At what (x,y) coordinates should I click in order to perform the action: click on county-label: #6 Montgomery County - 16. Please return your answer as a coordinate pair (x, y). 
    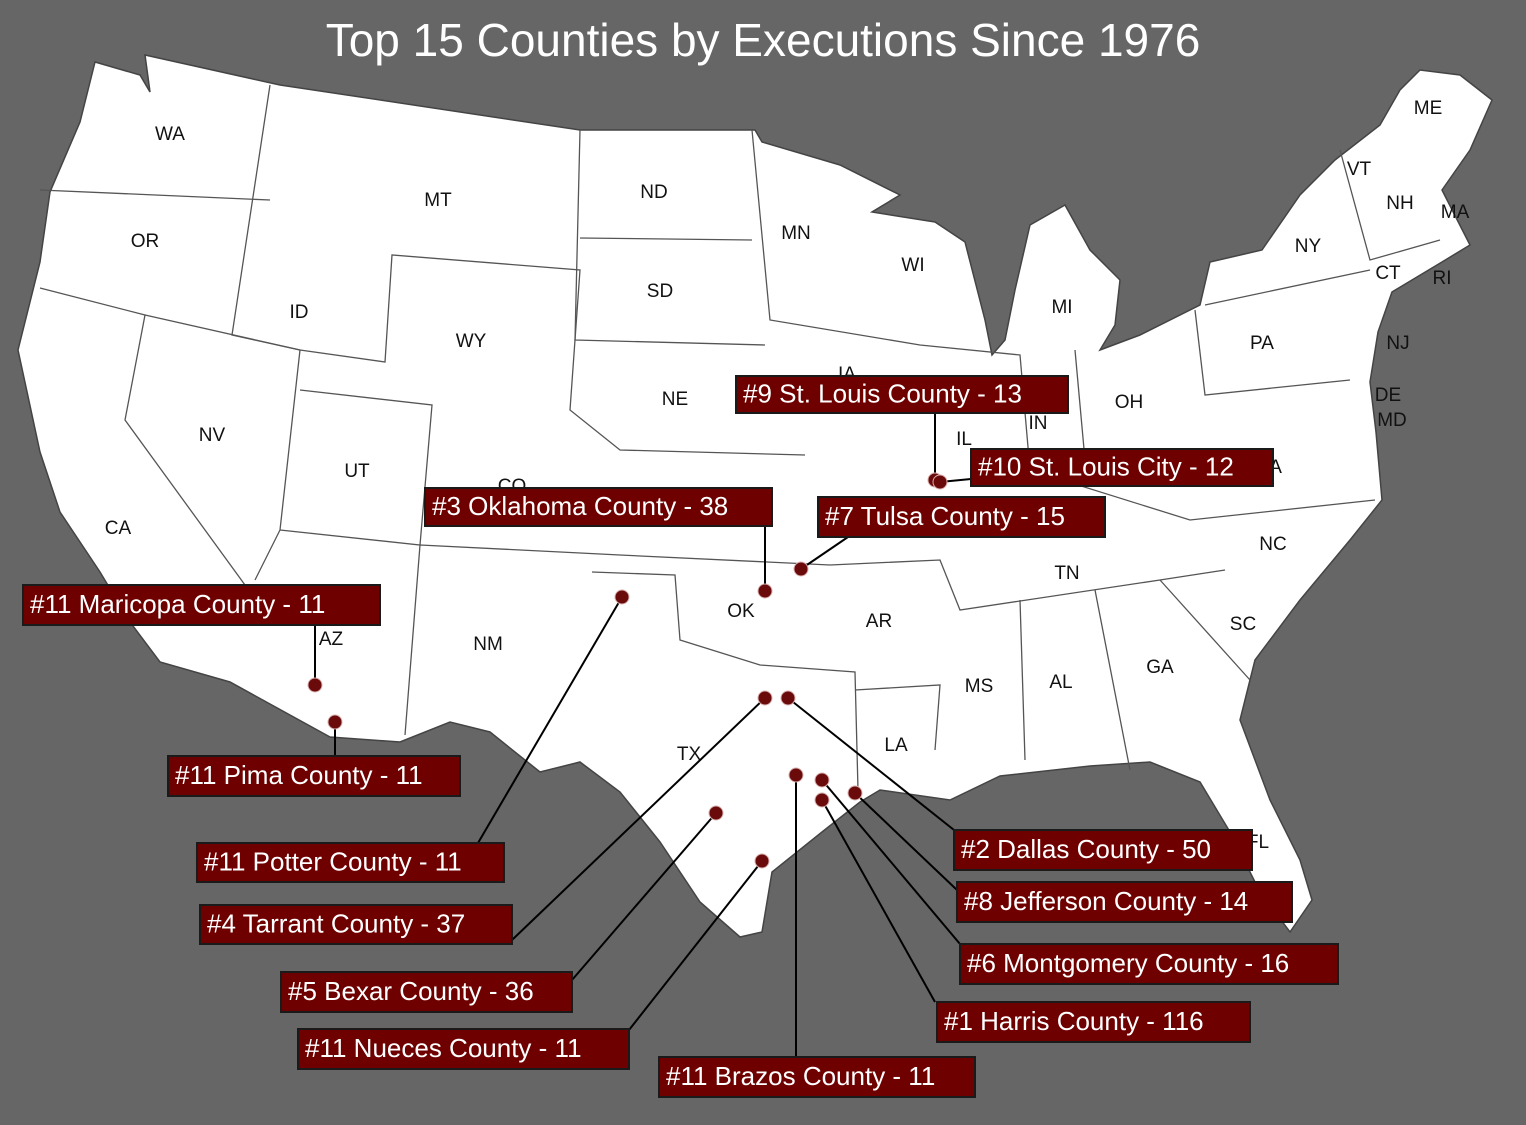
    Looking at the image, I should click on (1128, 963).